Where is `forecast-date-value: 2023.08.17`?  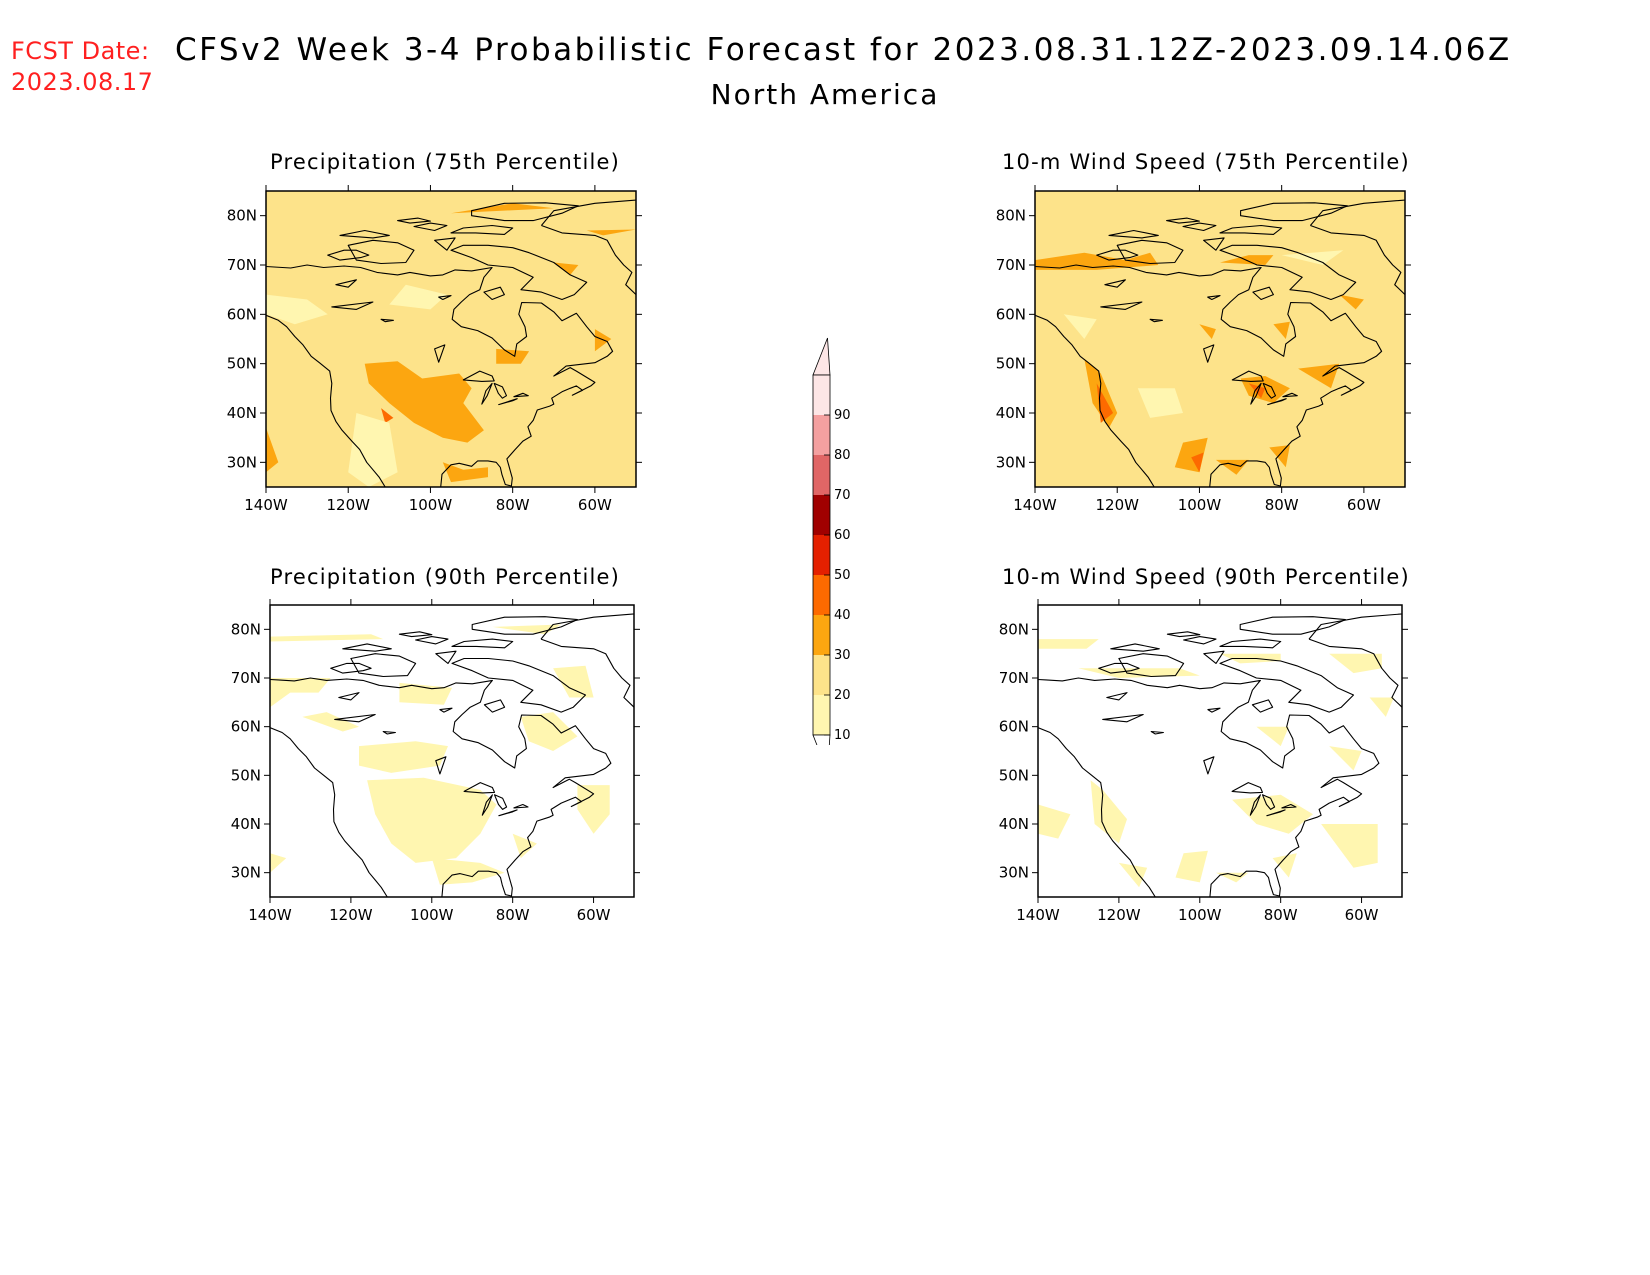
forecast-date-value: 2023.08.17 is located at coordinates (82, 82).